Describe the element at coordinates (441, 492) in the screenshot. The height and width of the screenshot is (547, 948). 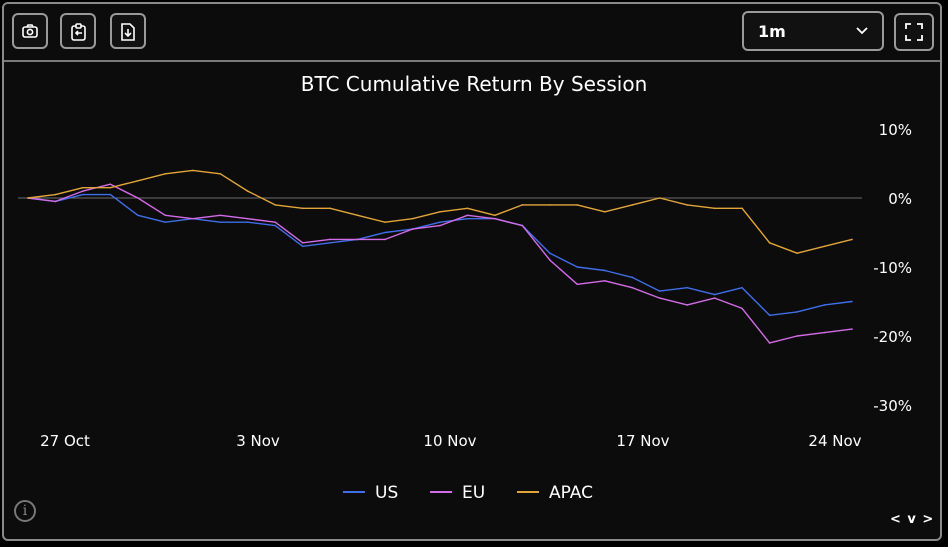
I see `legend-swatch-eu` at that location.